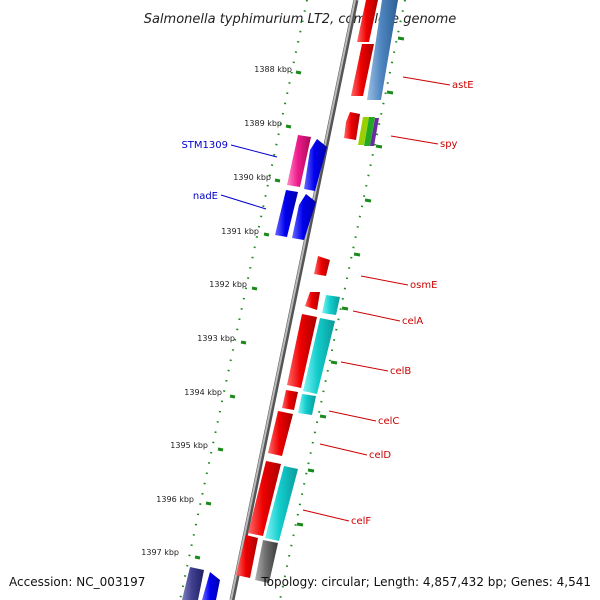  I want to click on gene-arrow-green, so click(363, 131).